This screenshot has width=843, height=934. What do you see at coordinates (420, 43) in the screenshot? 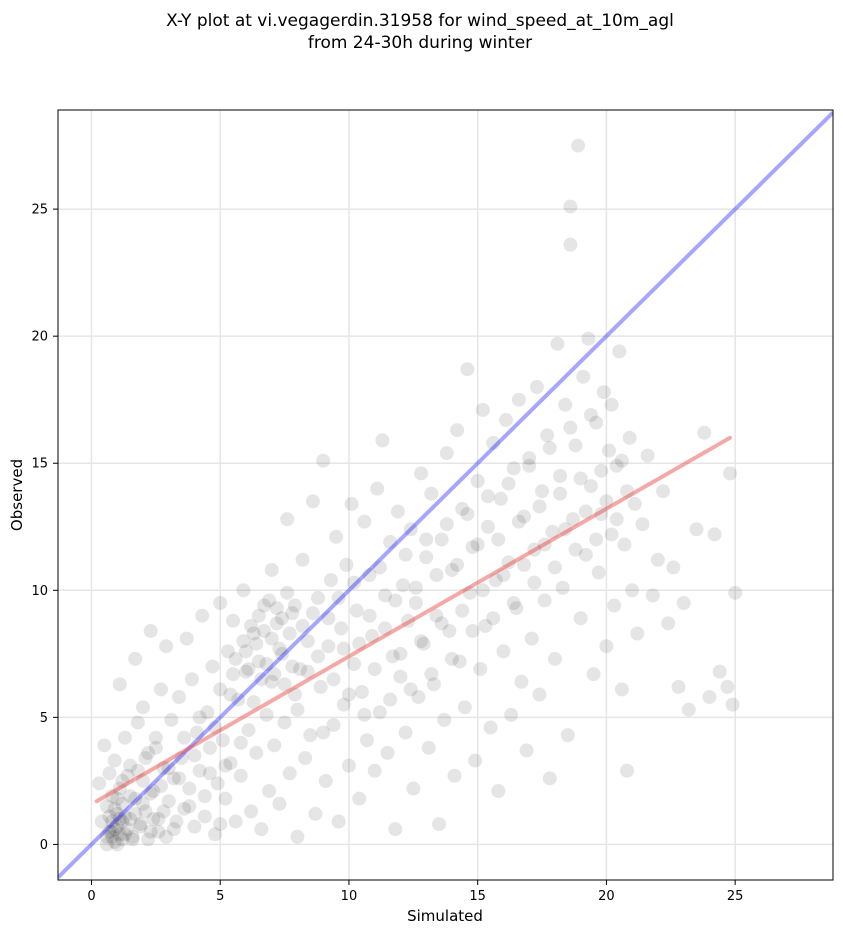
I see `chart-title-line-2: from 24-30h during winter` at bounding box center [420, 43].